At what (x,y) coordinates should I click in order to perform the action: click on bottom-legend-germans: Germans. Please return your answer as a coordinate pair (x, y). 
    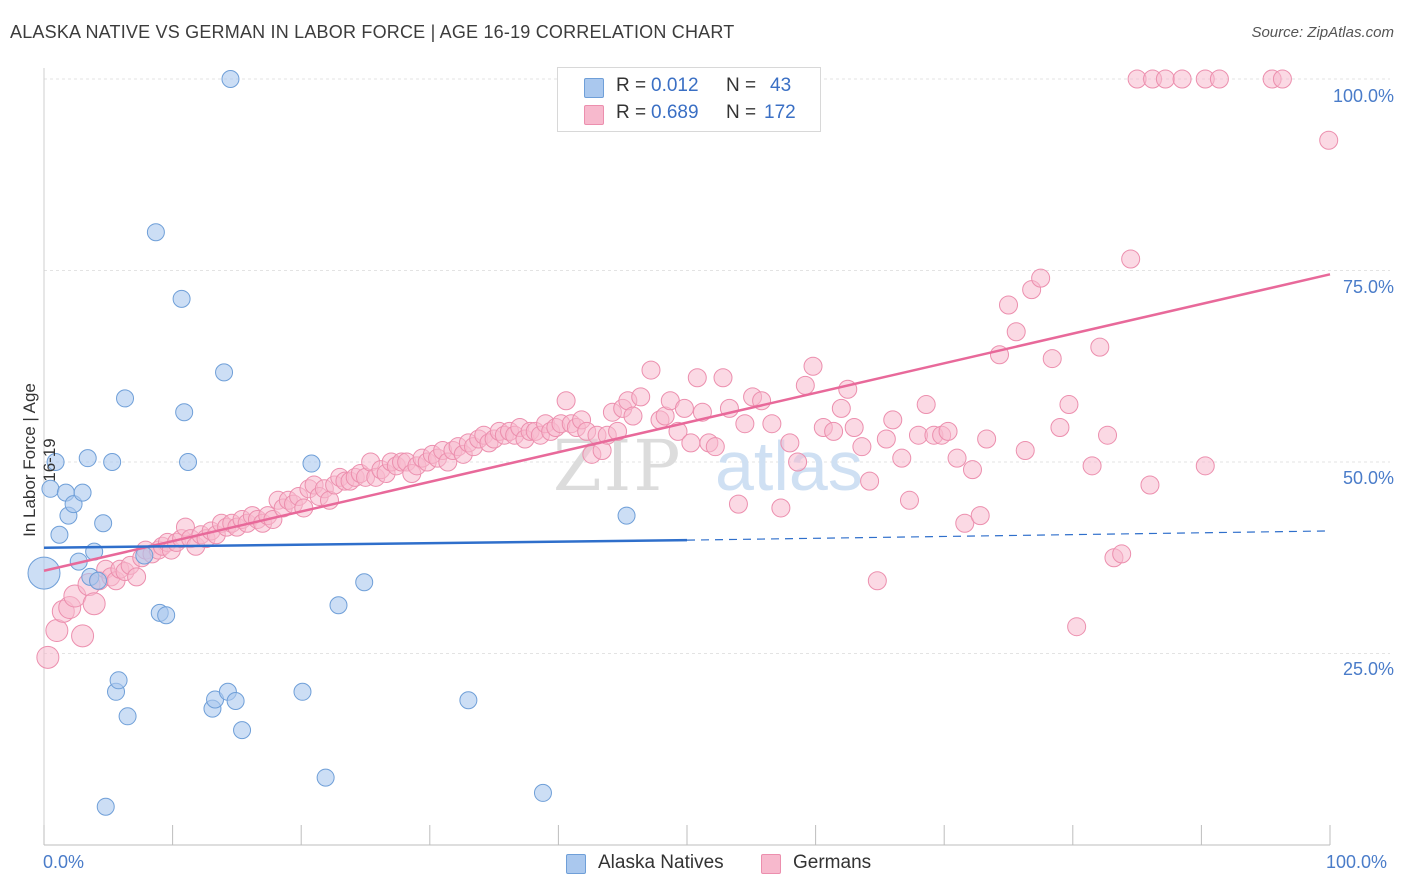
    Looking at the image, I should click on (831, 864).